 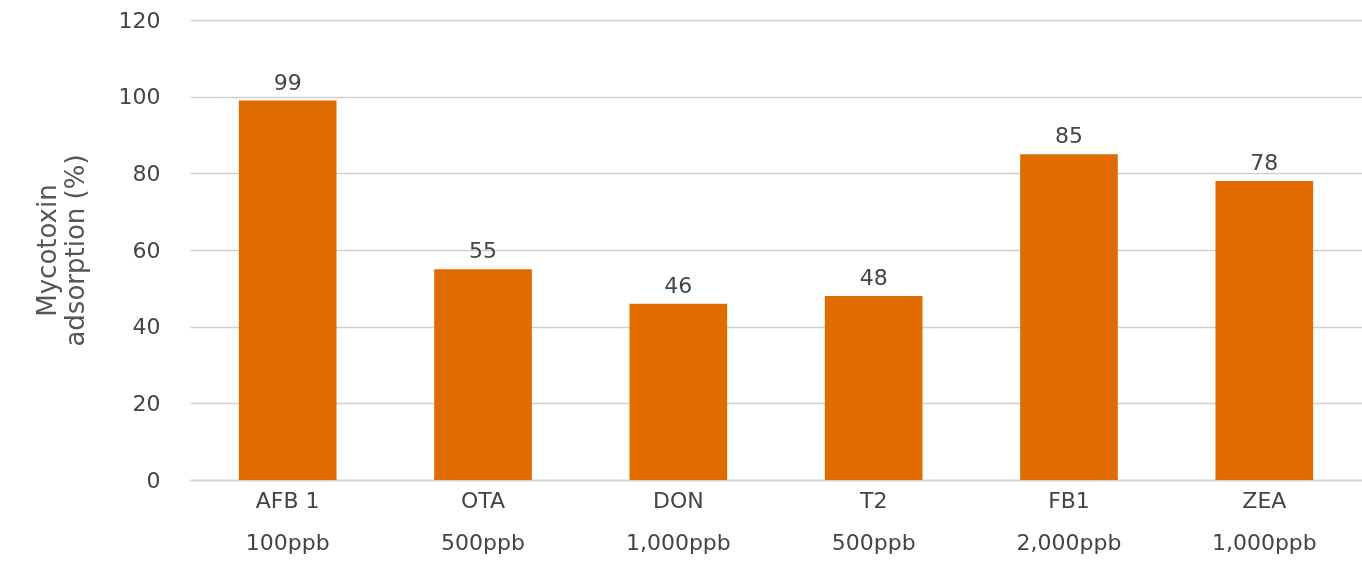 I want to click on data-label: 48, so click(x=873, y=277).